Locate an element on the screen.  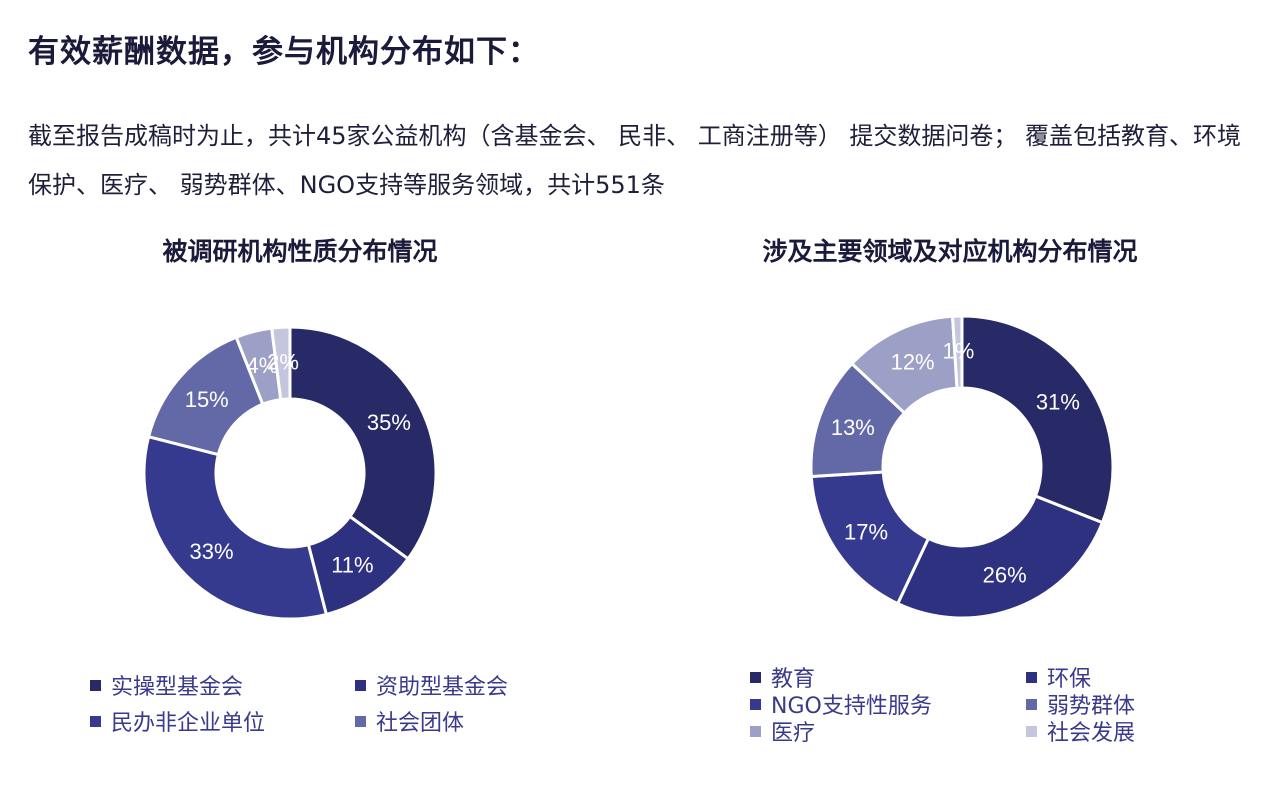
slice-label-field-1: 31% is located at coordinates (1058, 401).